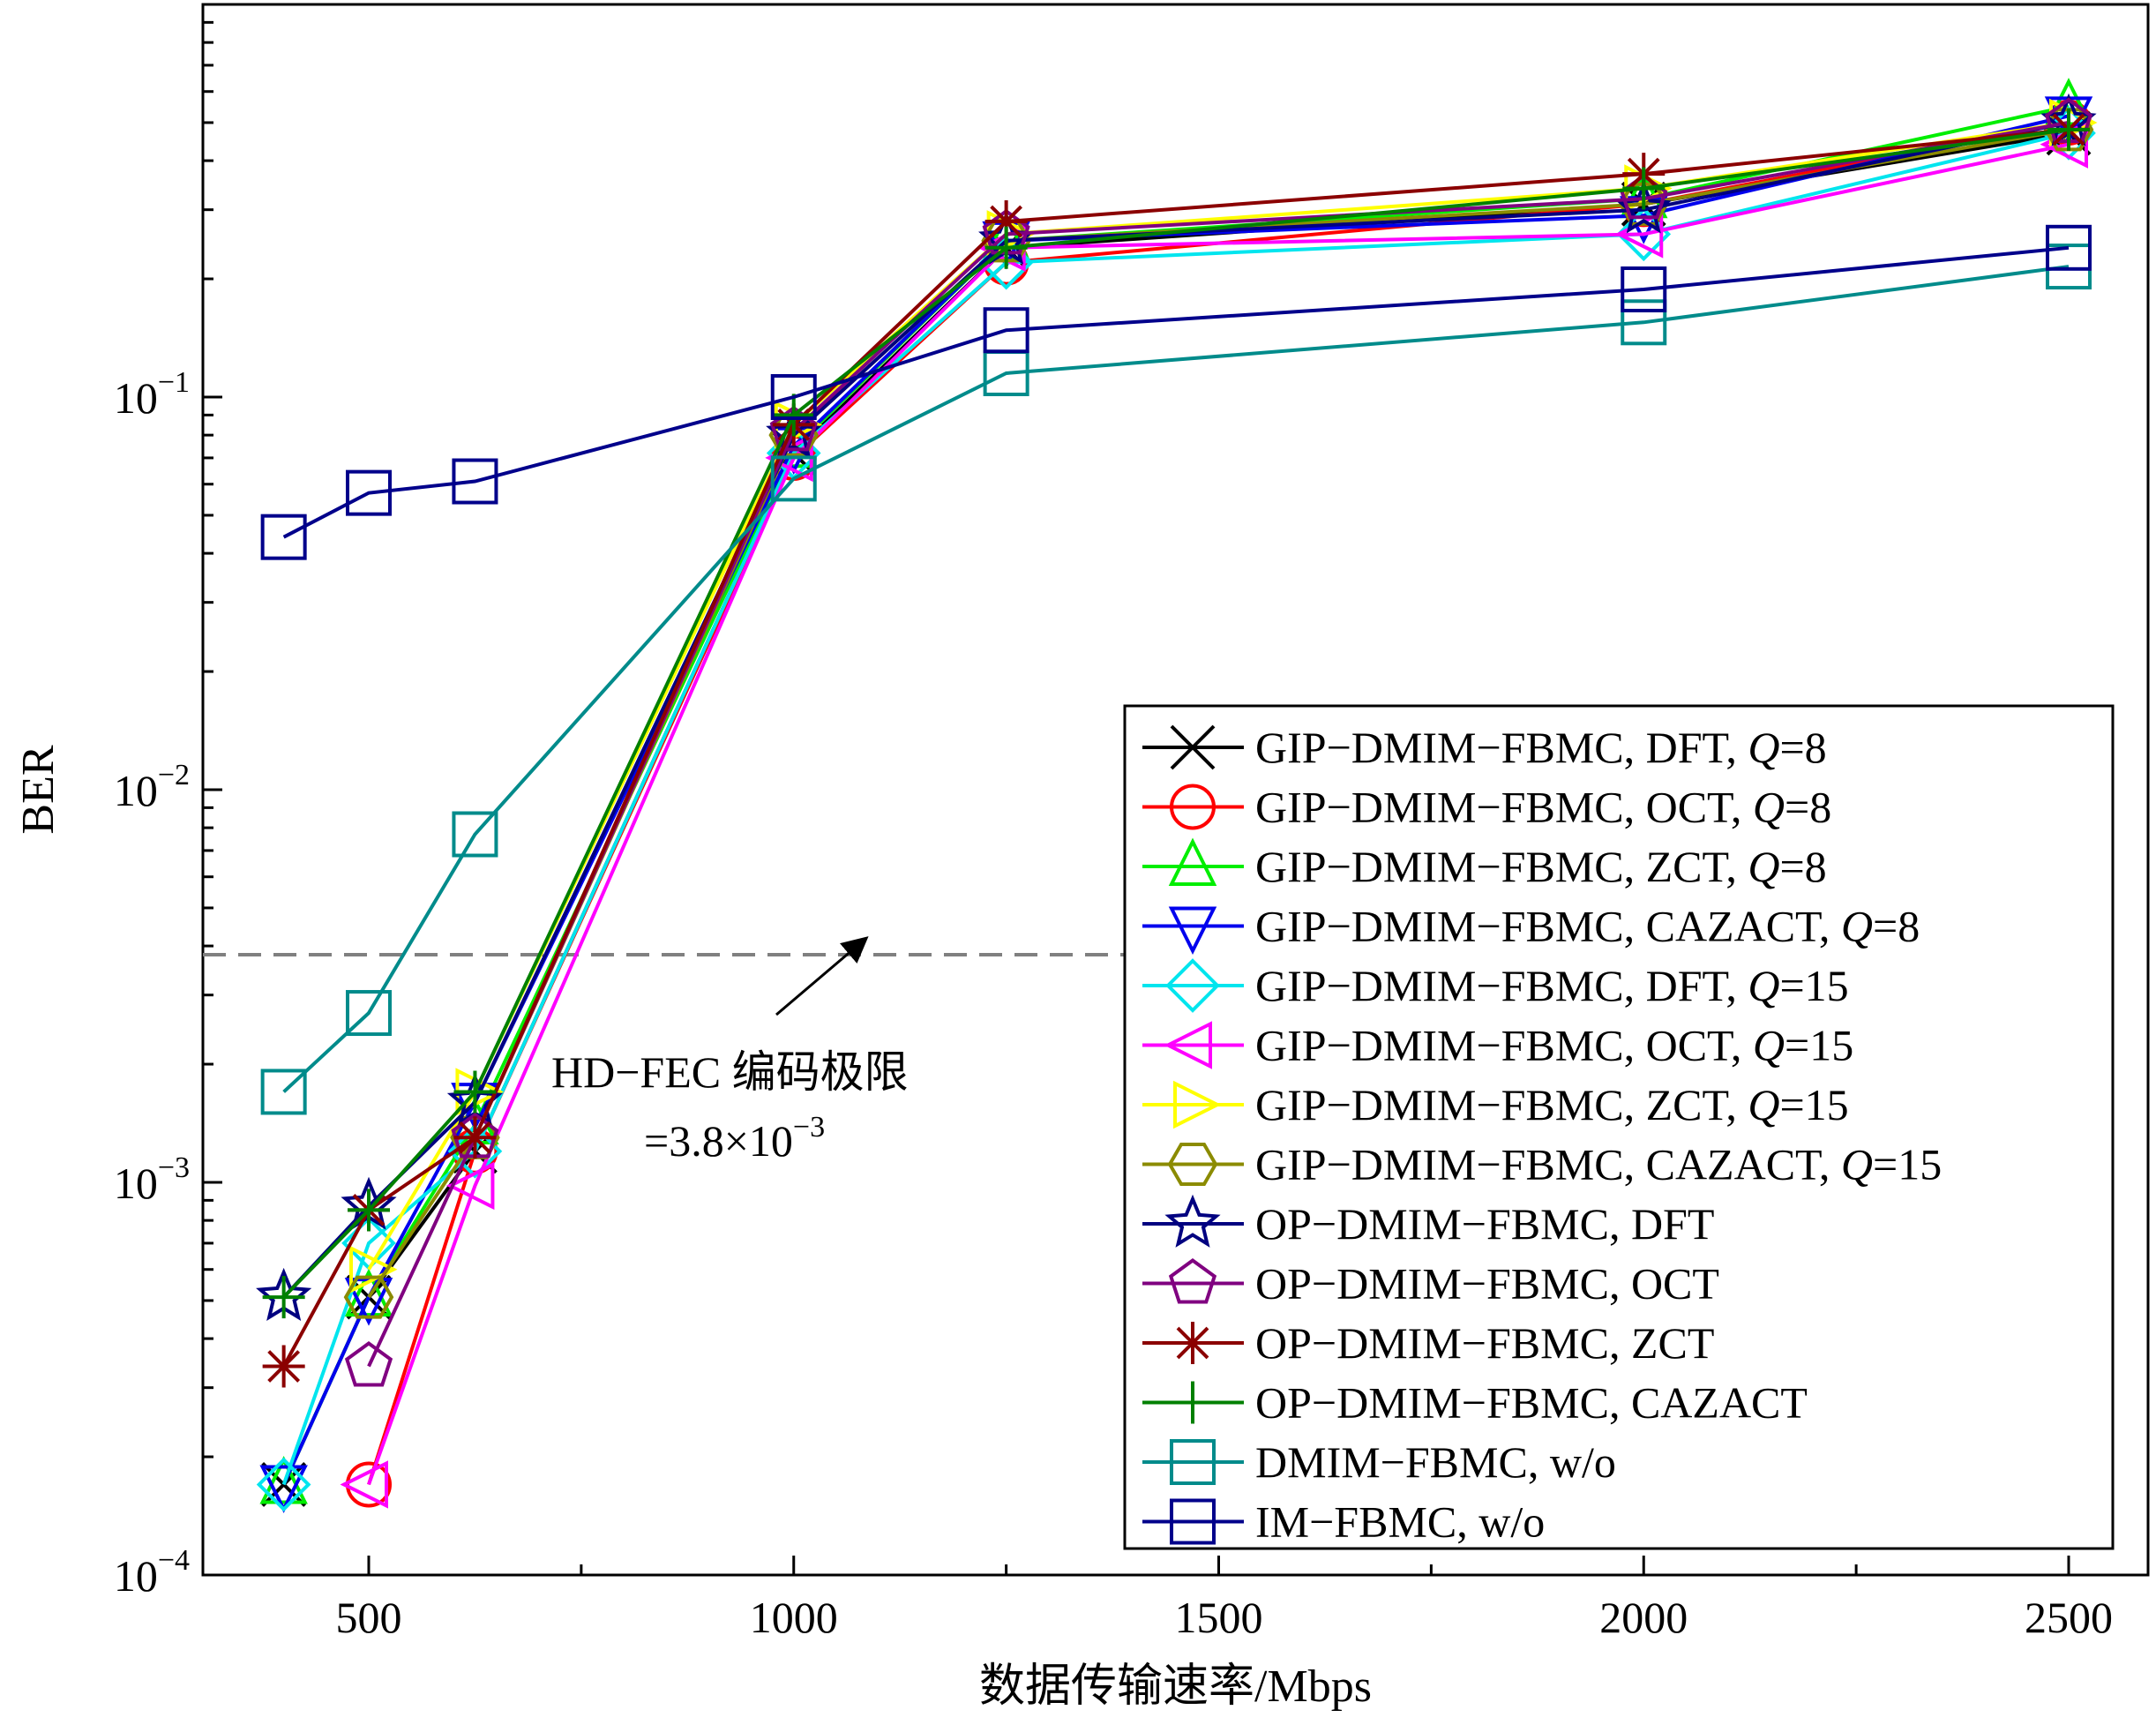  What do you see at coordinates (1541, 866) in the screenshot?
I see `legend-label: GIP−DMIM−FBMC, ZCT, Q=8` at bounding box center [1541, 866].